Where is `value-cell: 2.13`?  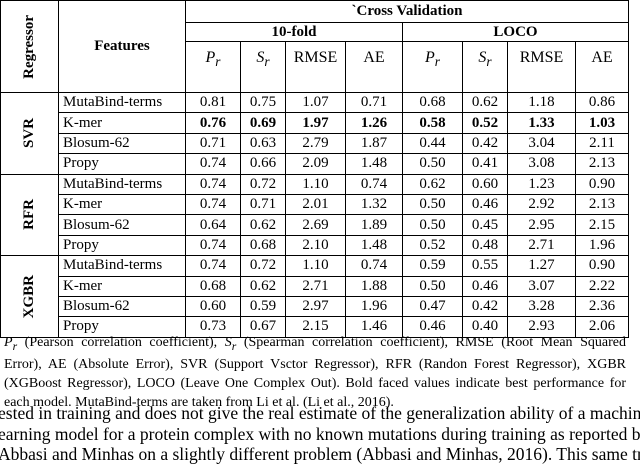
value-cell: 2.13 is located at coordinates (602, 204).